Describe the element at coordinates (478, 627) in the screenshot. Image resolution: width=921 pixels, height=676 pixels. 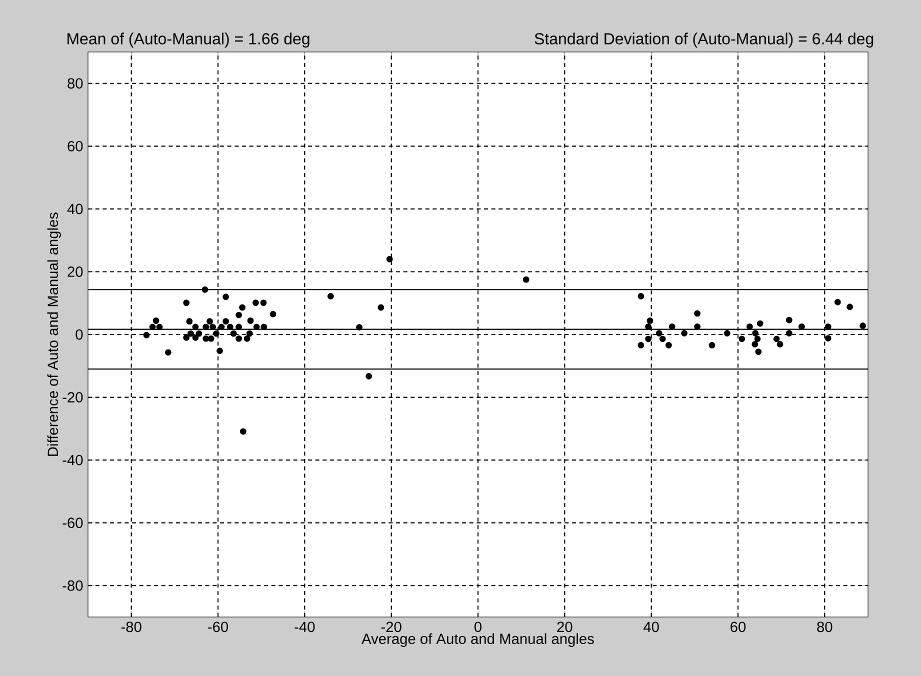
I see `x-tick-label: 0` at that location.